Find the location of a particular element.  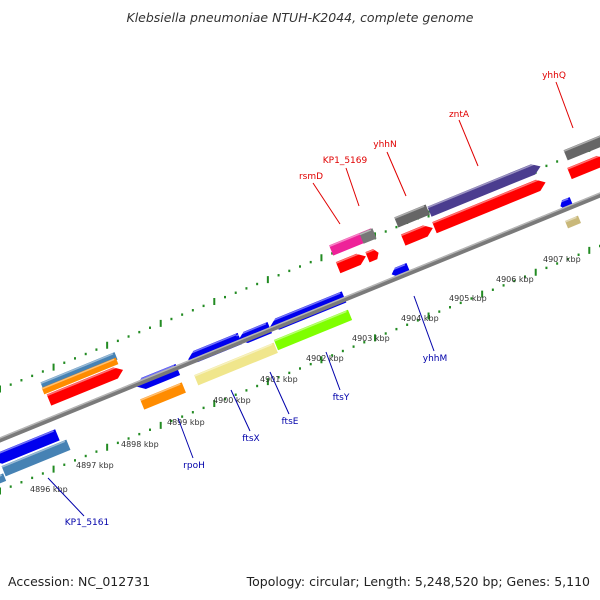

callout-rsmD-label: rsmD is located at coordinates (311, 177).